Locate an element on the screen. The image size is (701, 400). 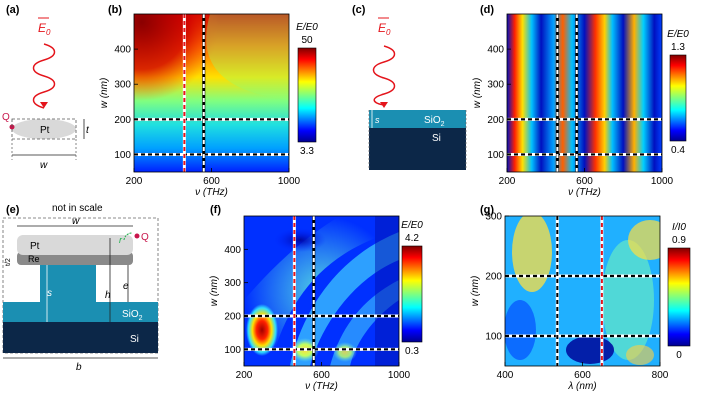
radius-arc-e is located at coordinates (128, 236).